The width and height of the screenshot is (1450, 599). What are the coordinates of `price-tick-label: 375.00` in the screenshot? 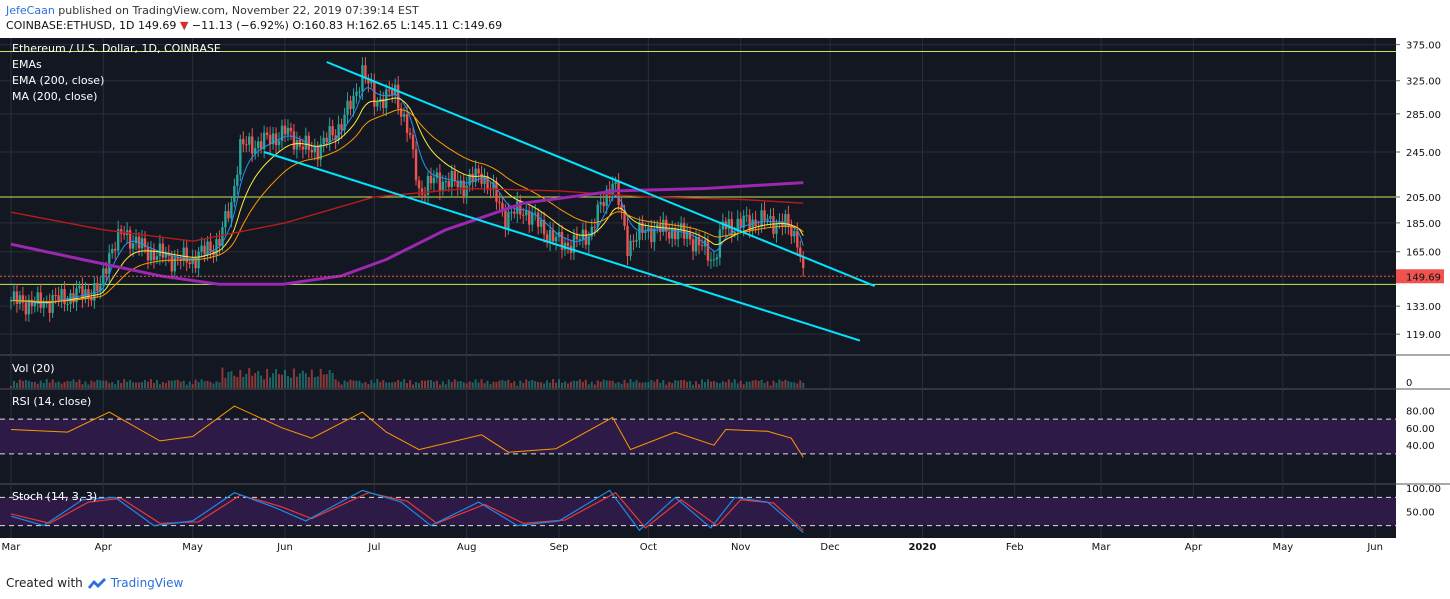 It's located at (1423, 46).